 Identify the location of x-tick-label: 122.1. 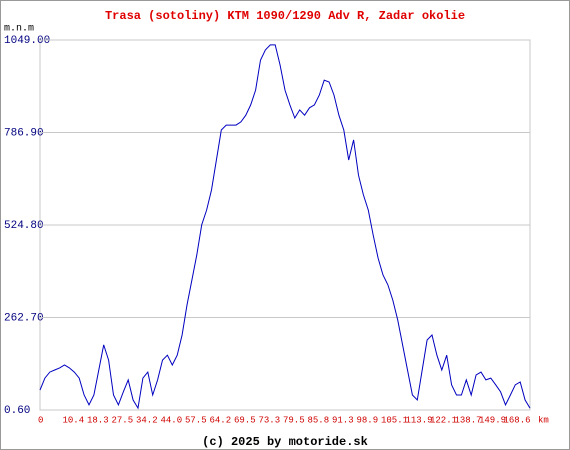
(443, 420).